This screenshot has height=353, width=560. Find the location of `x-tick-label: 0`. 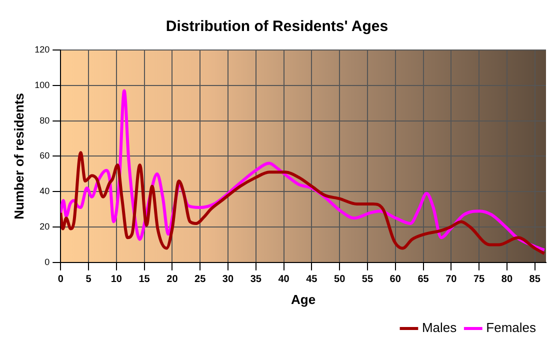

x-tick-label: 0 is located at coordinates (61, 280).